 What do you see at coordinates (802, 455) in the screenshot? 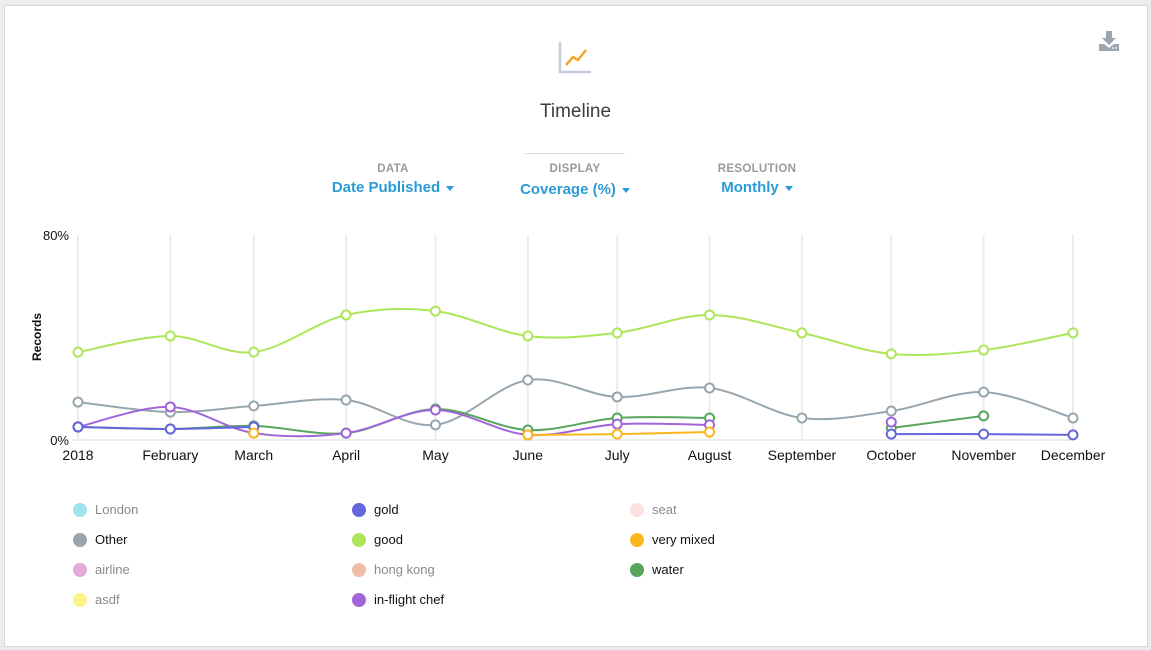
I see `x-tick-label: September` at bounding box center [802, 455].